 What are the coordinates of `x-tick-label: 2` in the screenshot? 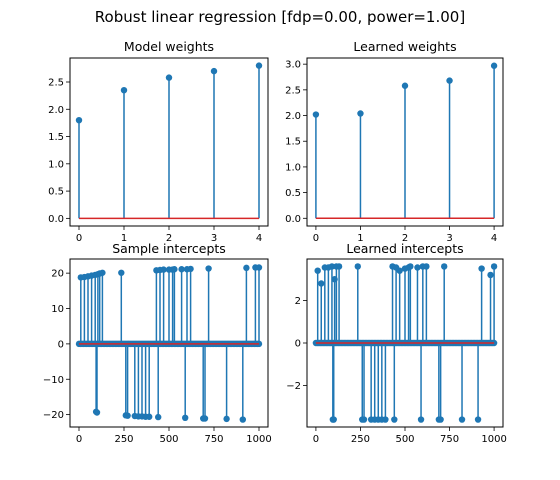 It's located at (169, 238).